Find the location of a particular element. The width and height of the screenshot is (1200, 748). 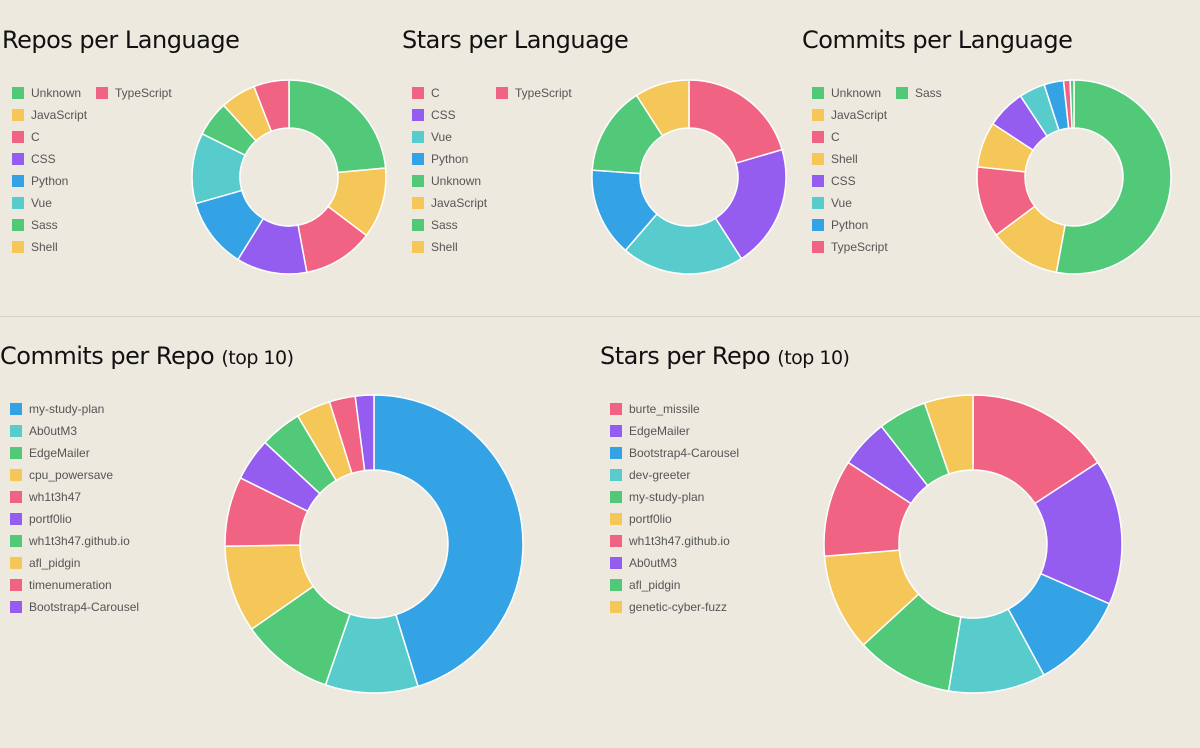

legend-label: Shell is located at coordinates (844, 159).